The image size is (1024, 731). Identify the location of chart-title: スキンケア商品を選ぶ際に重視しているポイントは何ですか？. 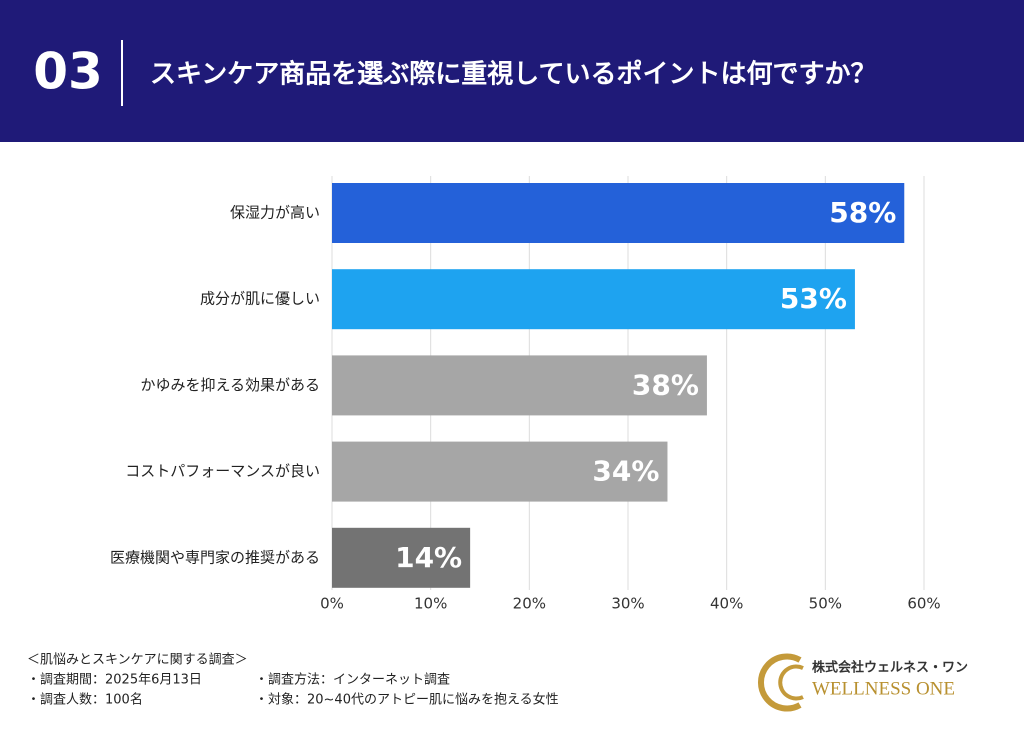
(513, 74).